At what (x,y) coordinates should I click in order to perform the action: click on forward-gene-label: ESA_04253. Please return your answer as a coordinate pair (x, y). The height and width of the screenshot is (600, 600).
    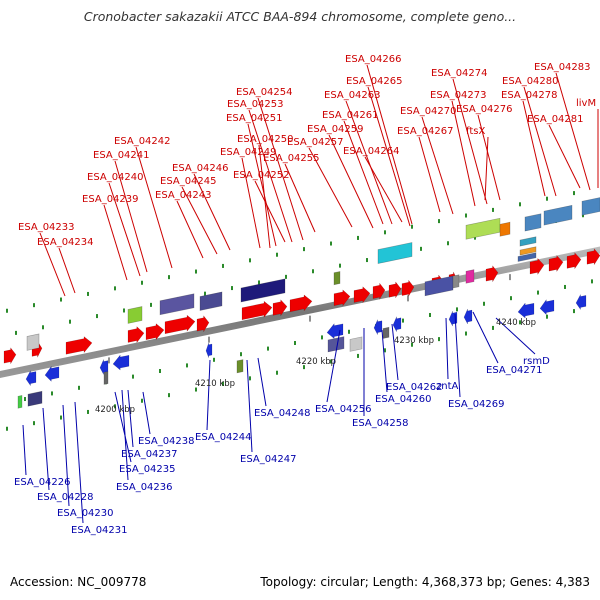
    Looking at the image, I should click on (255, 104).